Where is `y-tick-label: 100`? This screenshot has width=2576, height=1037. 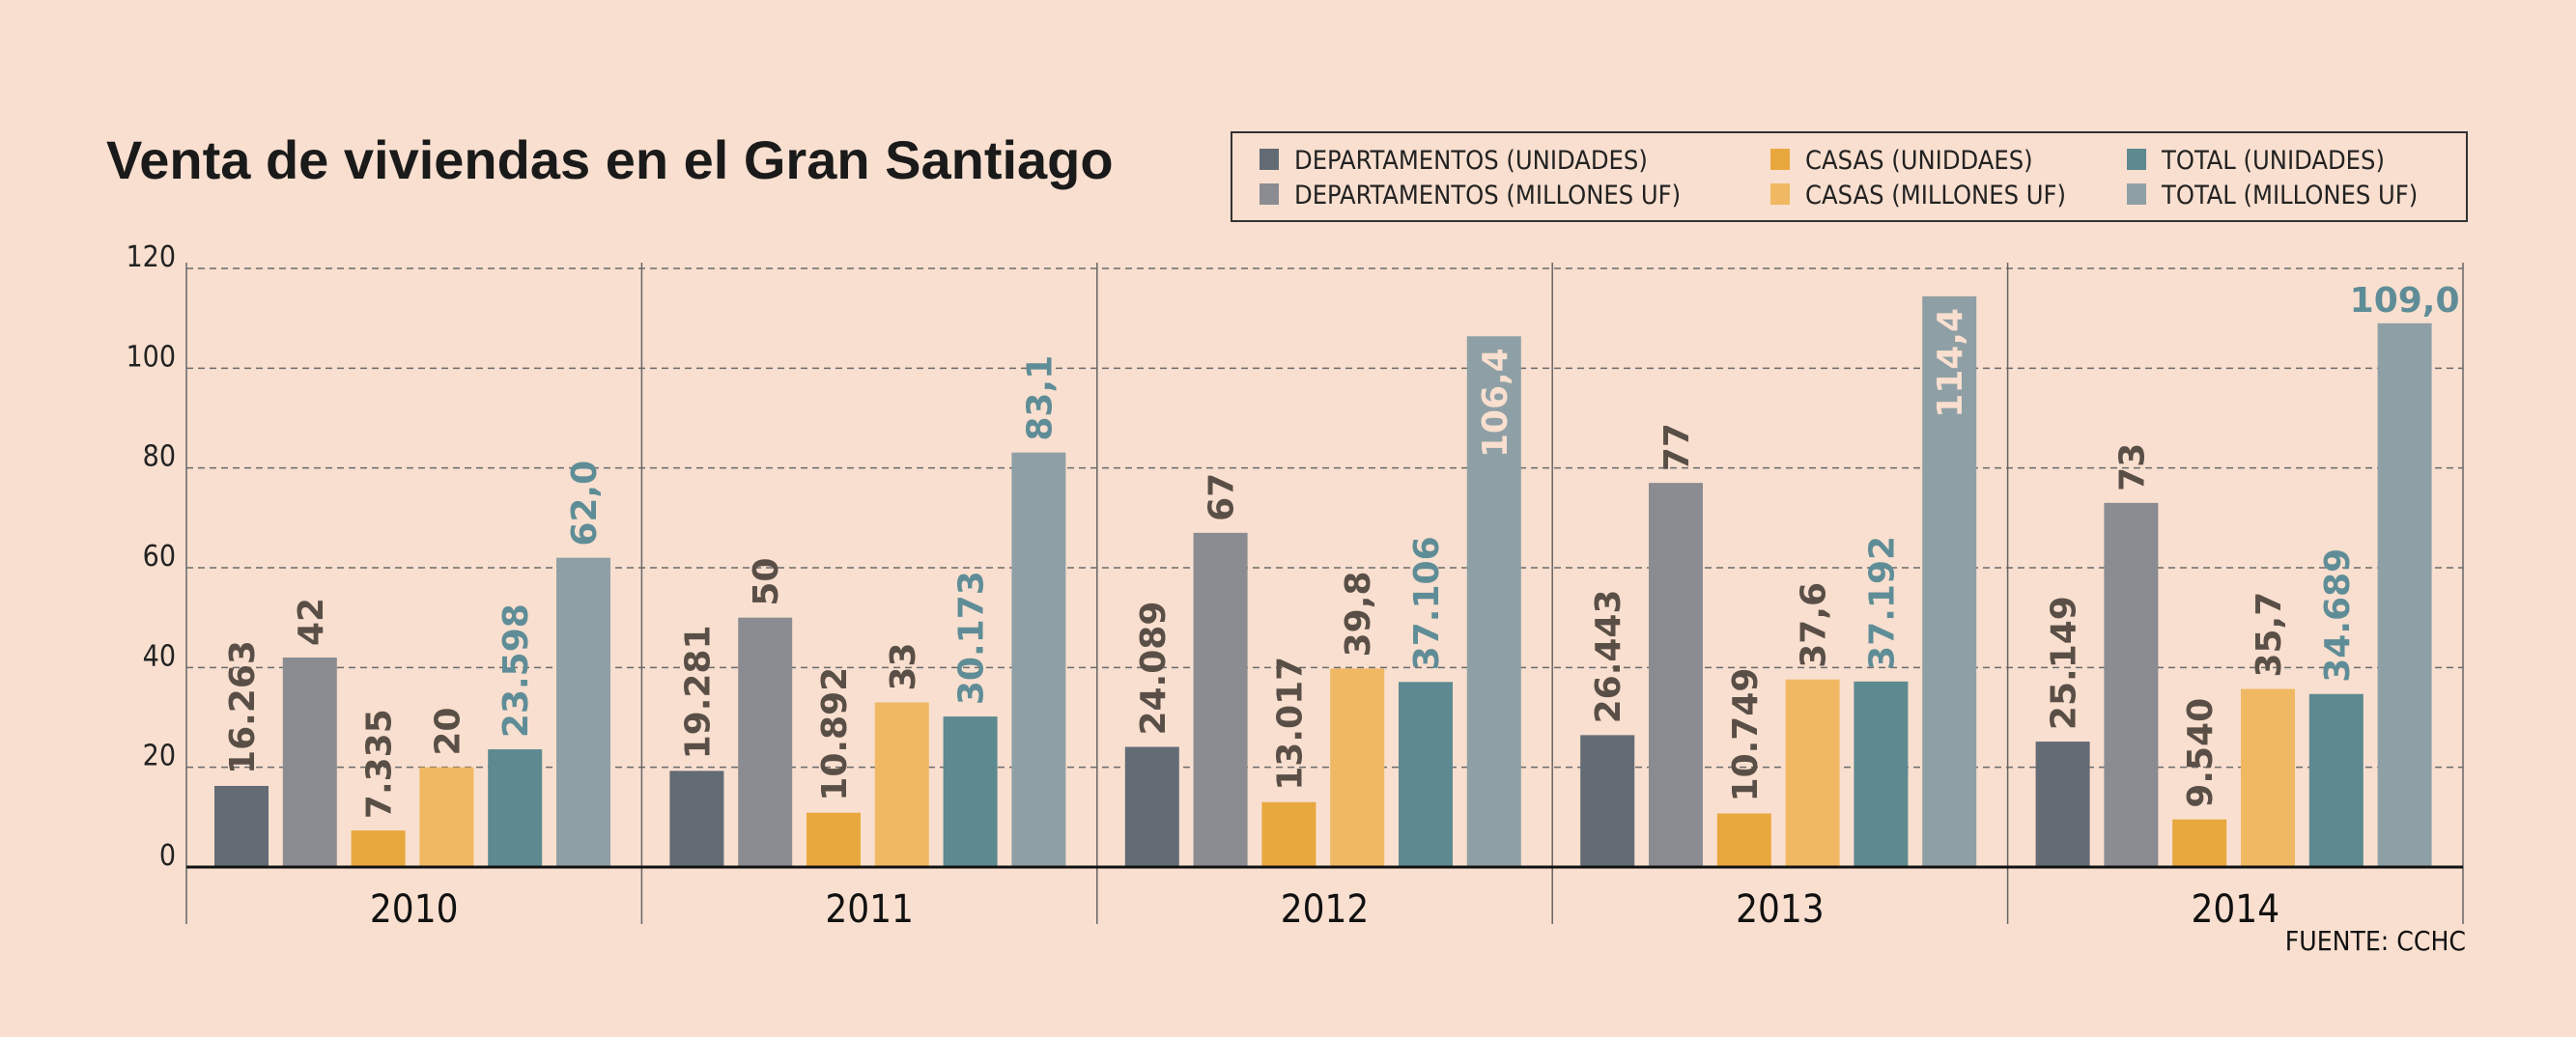 y-tick-label: 100 is located at coordinates (151, 357).